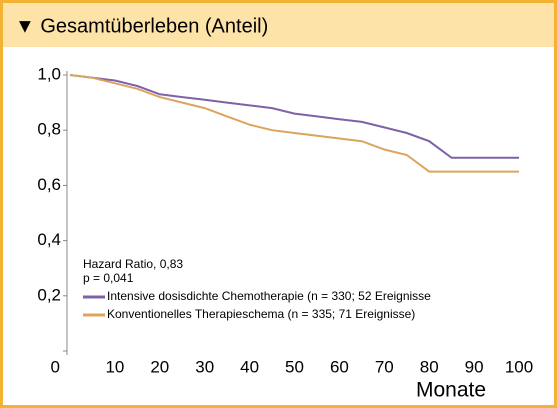 Image resolution: width=557 pixels, height=408 pixels. I want to click on title-bar, so click(278, 25).